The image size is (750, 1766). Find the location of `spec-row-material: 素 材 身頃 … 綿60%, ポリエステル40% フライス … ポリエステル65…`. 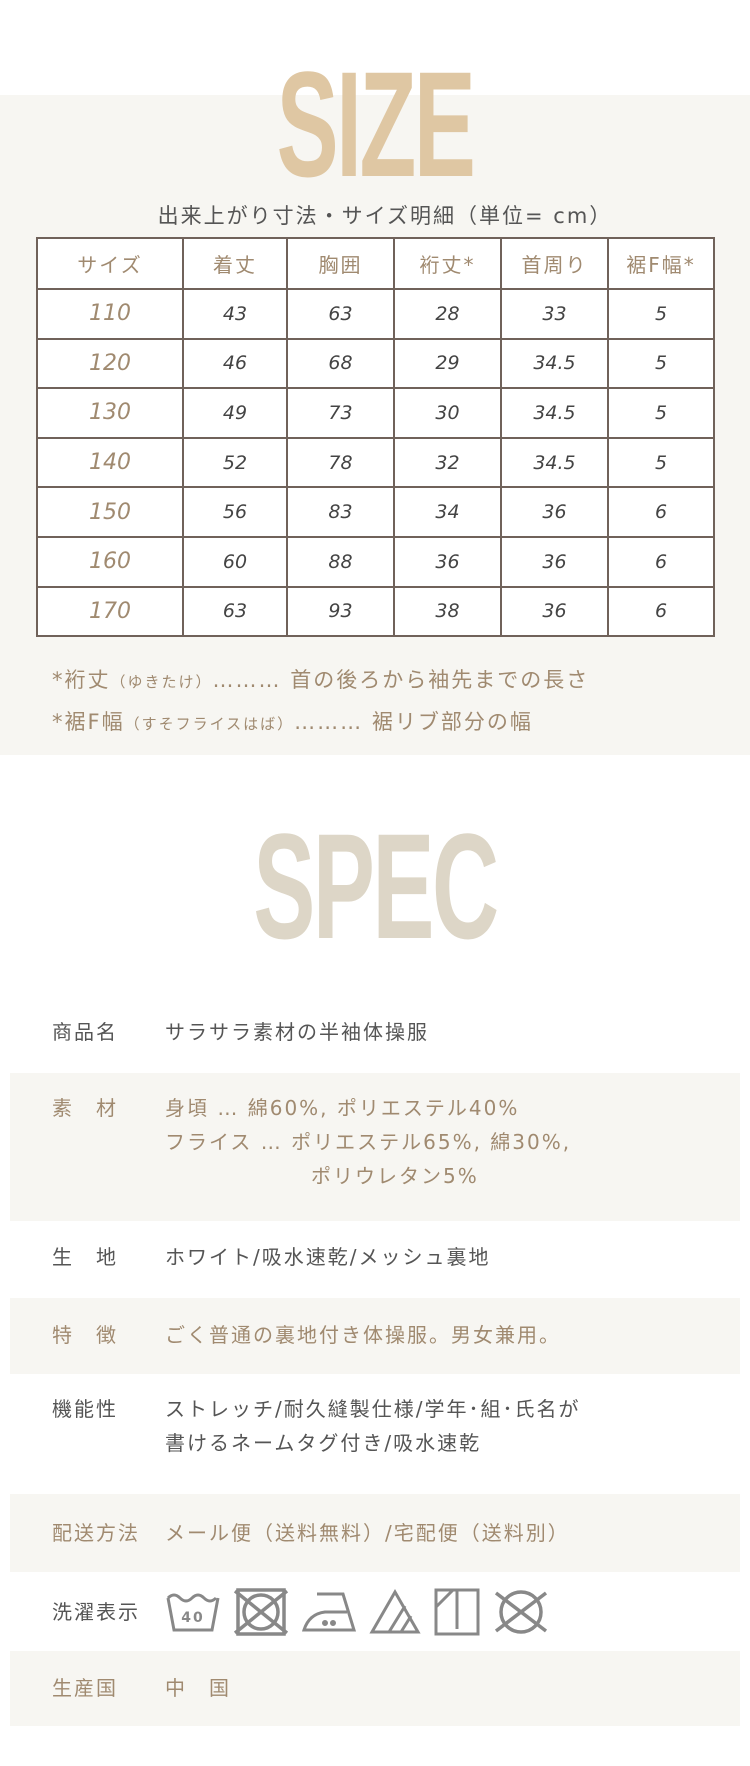

spec-row-material: 素 材 身頃 … 綿60%, ポリエステル40% フライス … ポリエステル65… is located at coordinates (375, 1147).